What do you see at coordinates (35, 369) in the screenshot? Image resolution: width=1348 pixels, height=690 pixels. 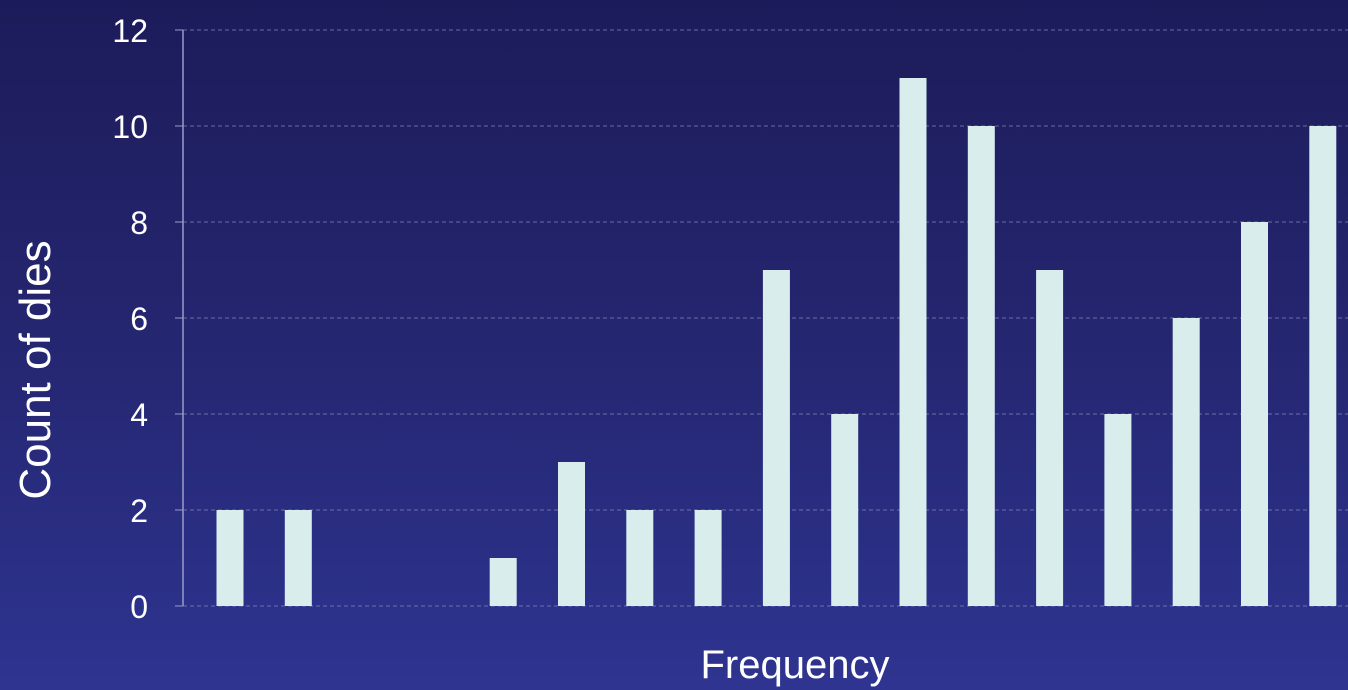 I see `y-axis-label: Count of dies` at bounding box center [35, 369].